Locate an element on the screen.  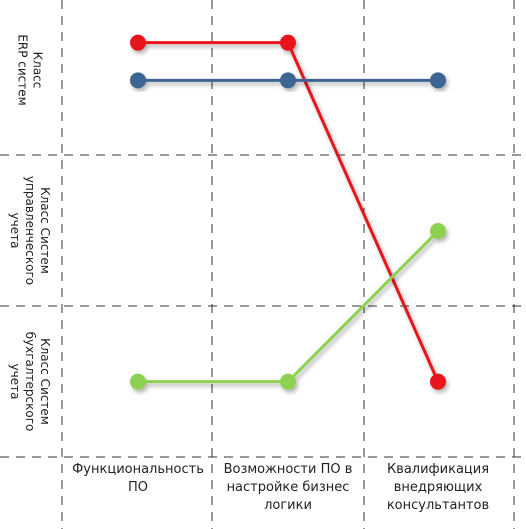
category-label-line: настройке бизнес is located at coordinates (288, 487).